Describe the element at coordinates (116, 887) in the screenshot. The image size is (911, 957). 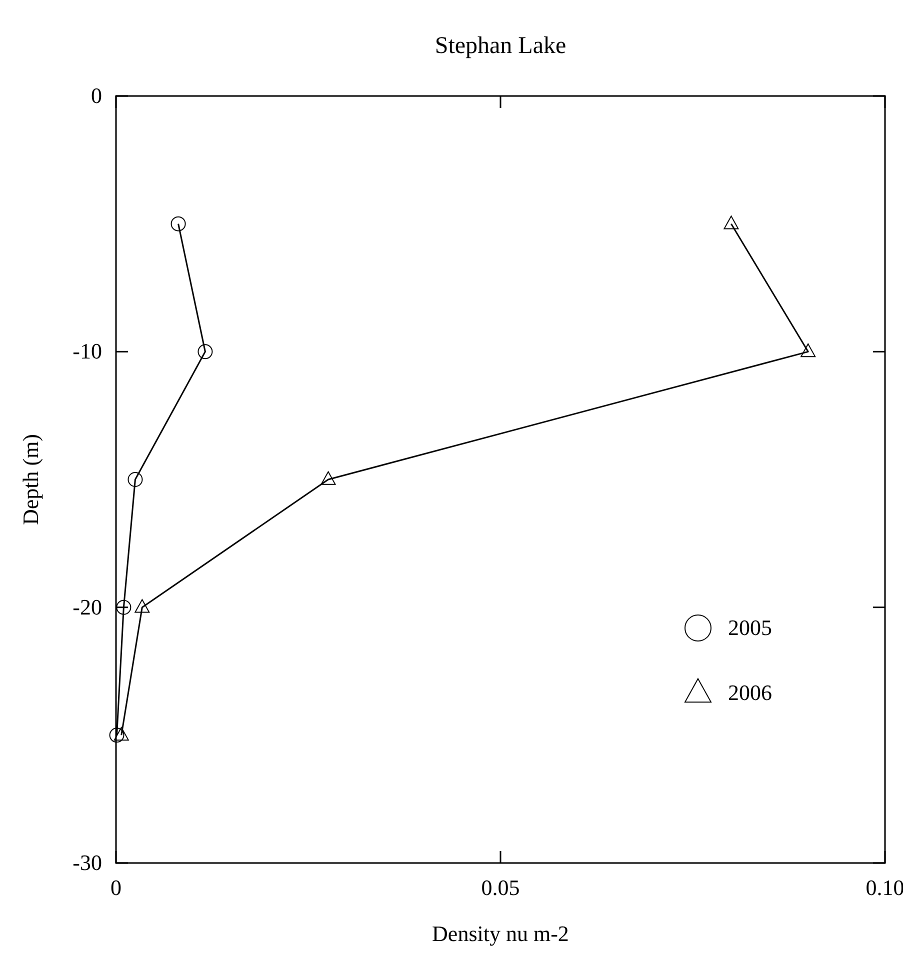
I see `x-tick-label: 0` at that location.